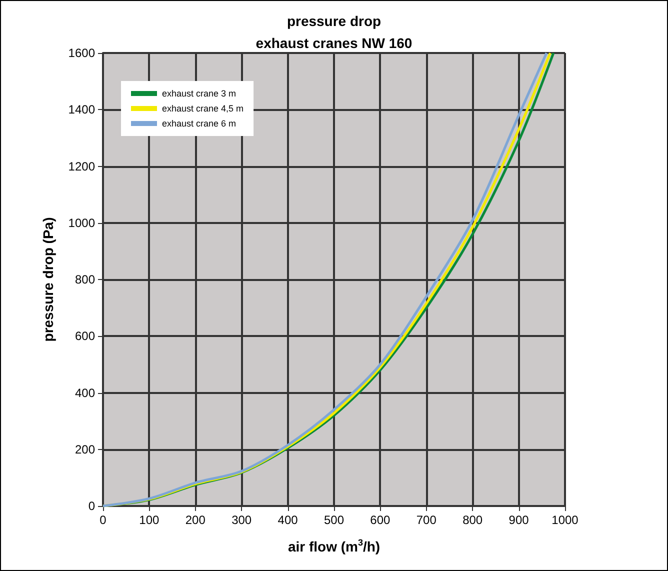 The image size is (668, 571). Describe the element at coordinates (472, 520) in the screenshot. I see `x-tick-label: 800` at that location.